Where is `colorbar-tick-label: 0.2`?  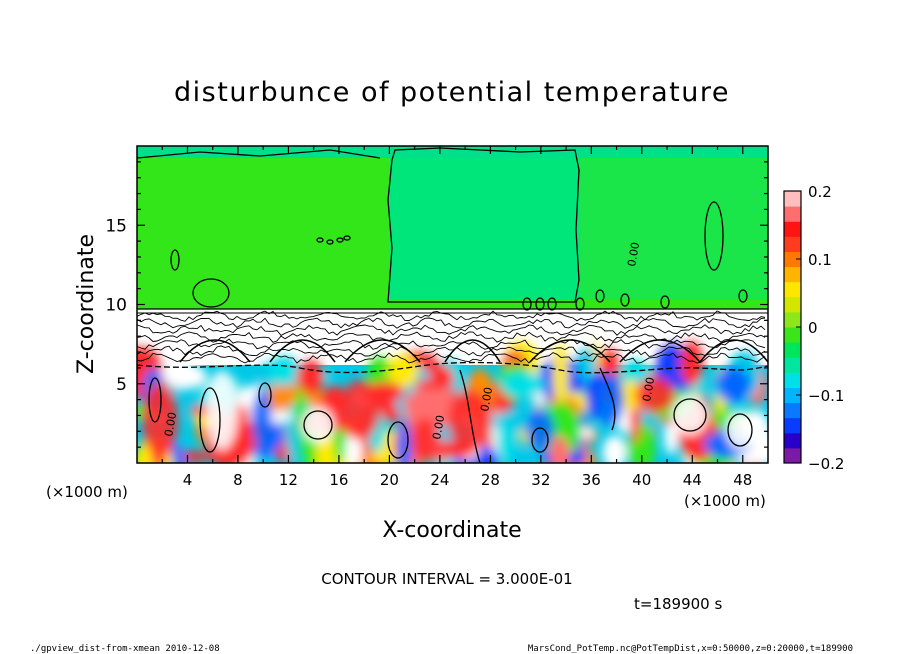
colorbar-tick-label: 0.2 is located at coordinates (820, 192).